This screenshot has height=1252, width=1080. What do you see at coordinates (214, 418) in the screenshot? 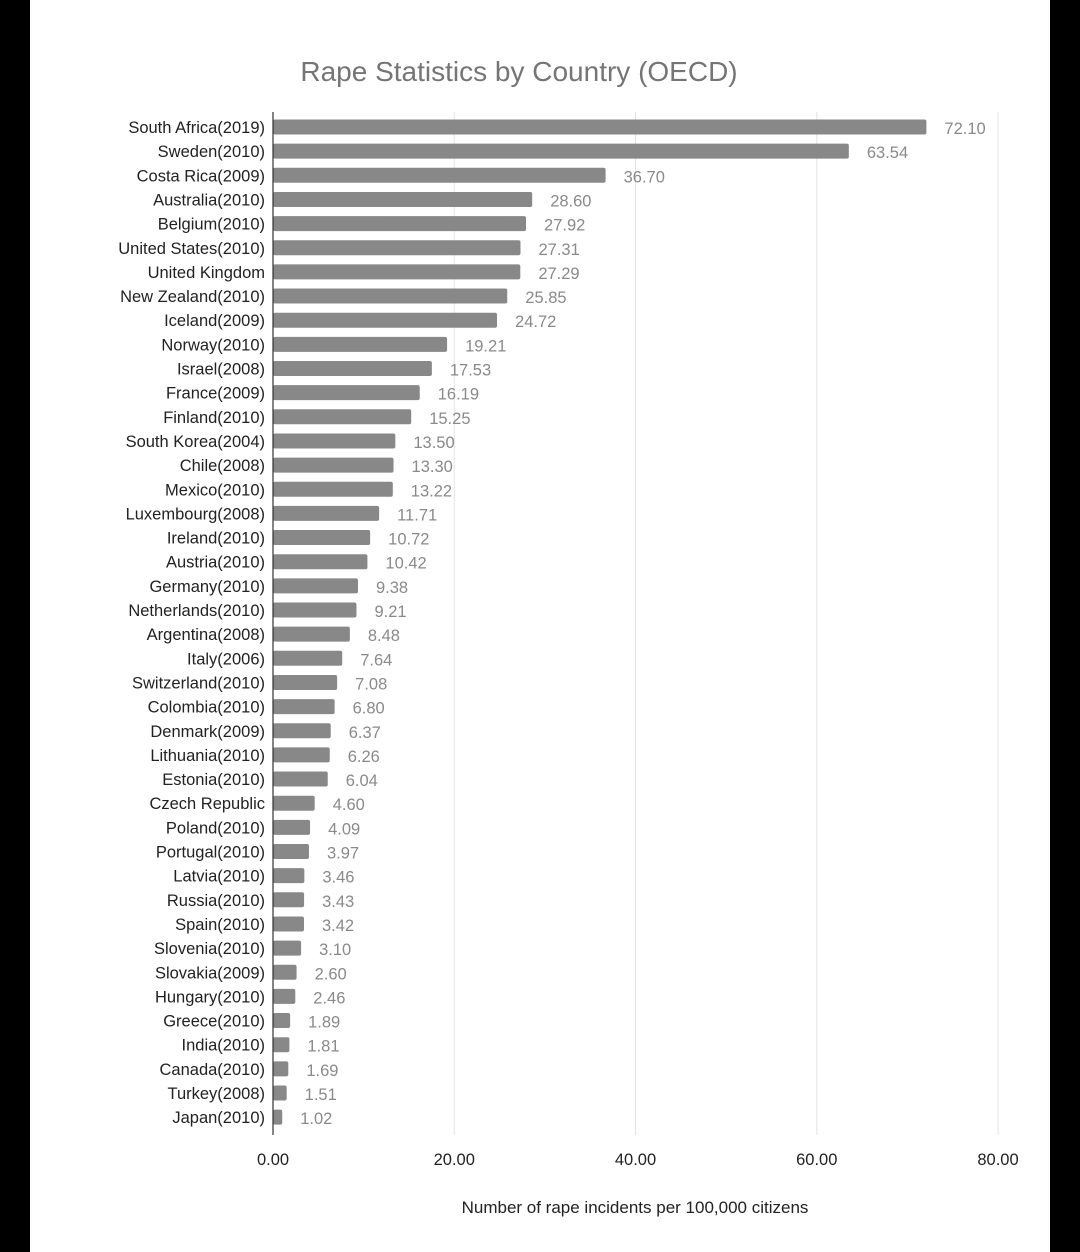
I see `category-label: Finland(2010)` at bounding box center [214, 418].